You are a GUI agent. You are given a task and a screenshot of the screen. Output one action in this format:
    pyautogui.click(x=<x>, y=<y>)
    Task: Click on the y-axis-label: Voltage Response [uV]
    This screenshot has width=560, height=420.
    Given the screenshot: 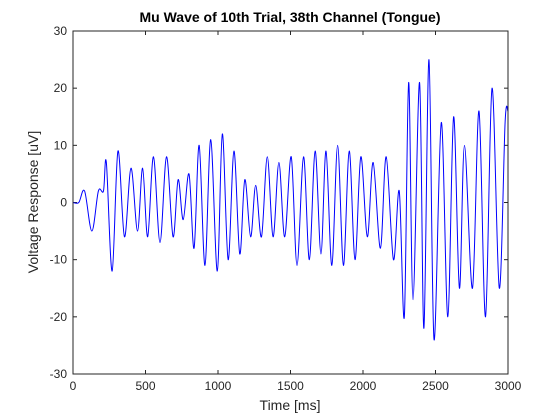 What is the action you would take?
    pyautogui.click(x=33, y=202)
    